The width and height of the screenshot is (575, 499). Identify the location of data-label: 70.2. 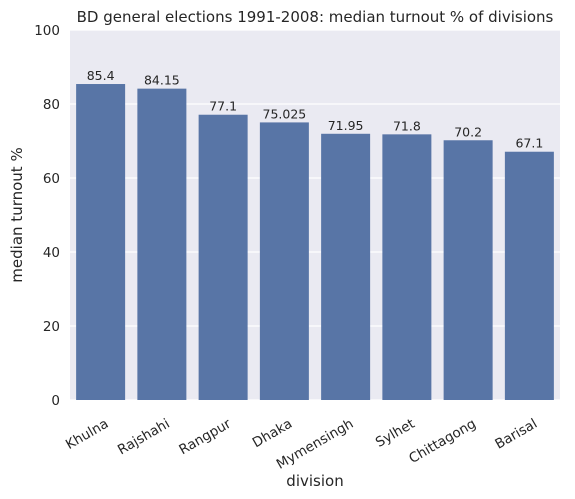
(468, 131).